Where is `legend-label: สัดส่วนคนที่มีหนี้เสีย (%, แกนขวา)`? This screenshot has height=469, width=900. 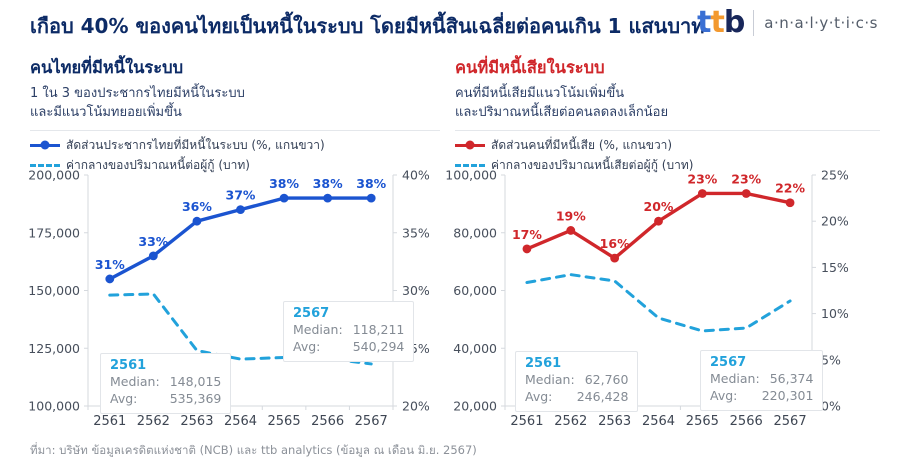
legend-label: สัดส่วนคนที่มีหนี้เสีย (%, แกนขวา) is located at coordinates (582, 144).